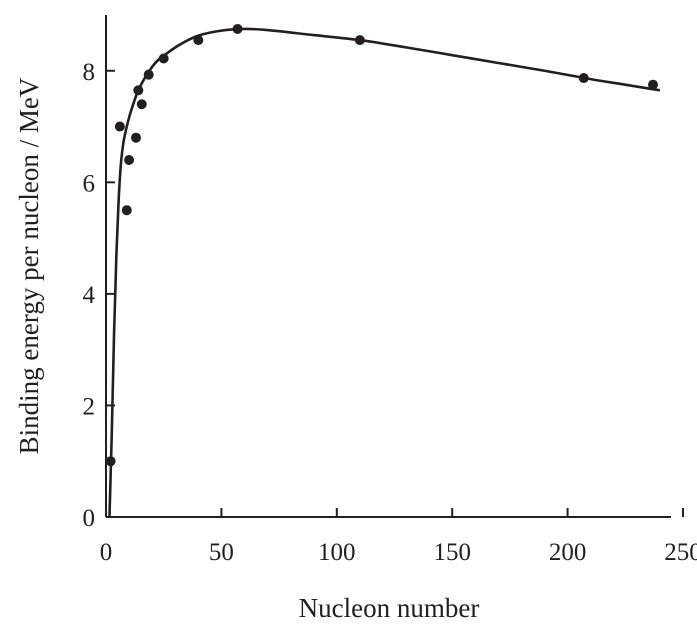 This screenshot has height=633, width=697. I want to click on y-axis-title: Binding energy per nucleon / MeV, so click(29, 265).